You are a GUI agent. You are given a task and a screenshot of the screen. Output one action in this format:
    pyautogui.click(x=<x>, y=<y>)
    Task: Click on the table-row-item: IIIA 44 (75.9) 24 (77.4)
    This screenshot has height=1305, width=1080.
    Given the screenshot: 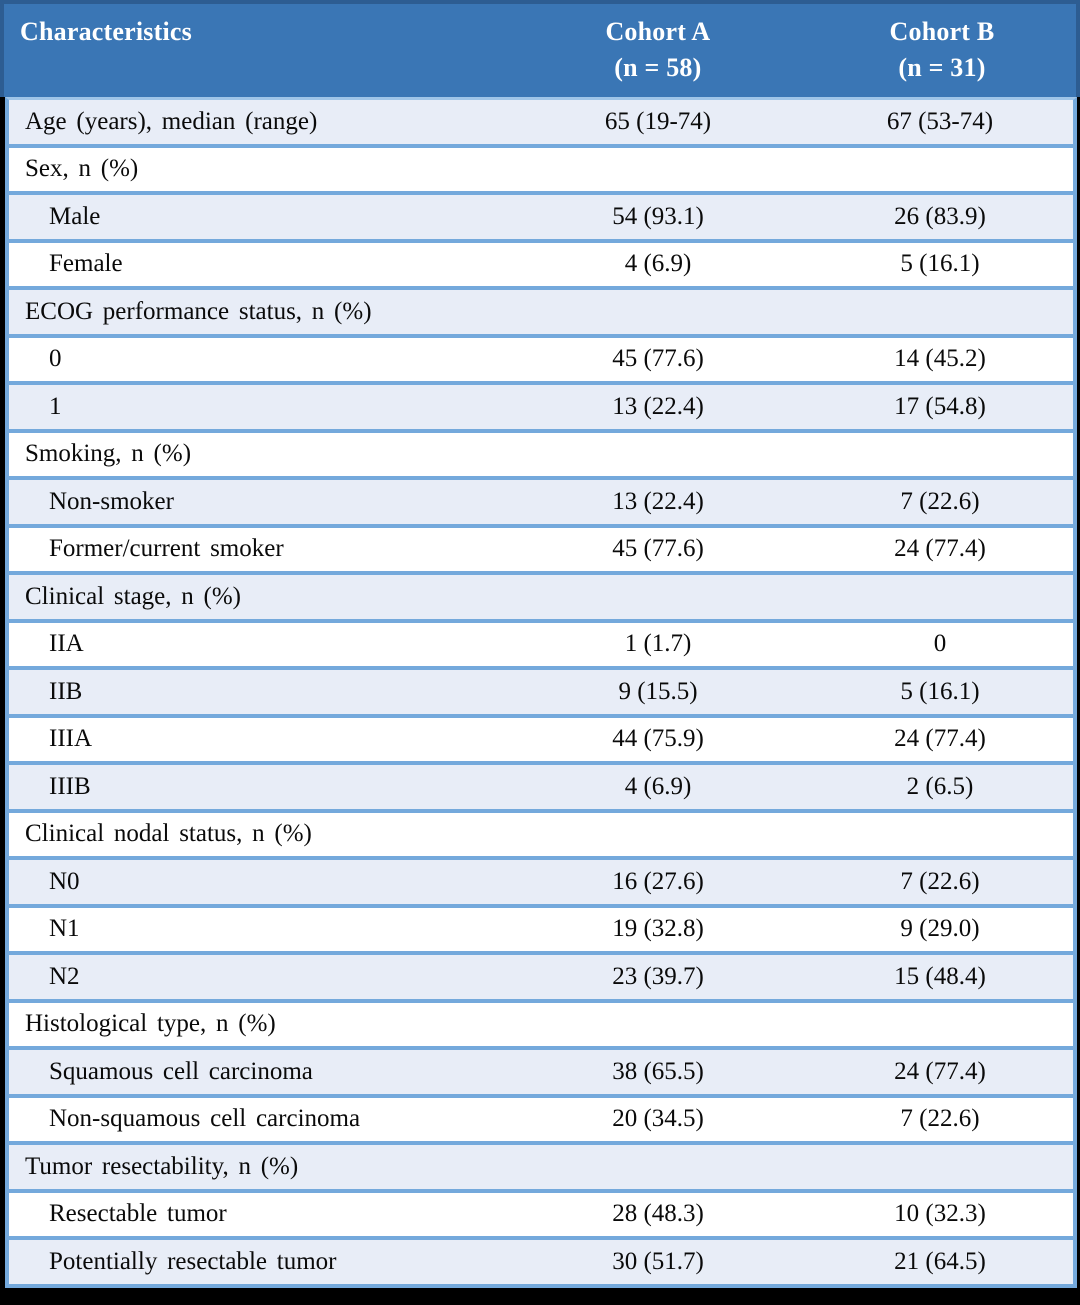 What is the action you would take?
    pyautogui.click(x=541, y=741)
    